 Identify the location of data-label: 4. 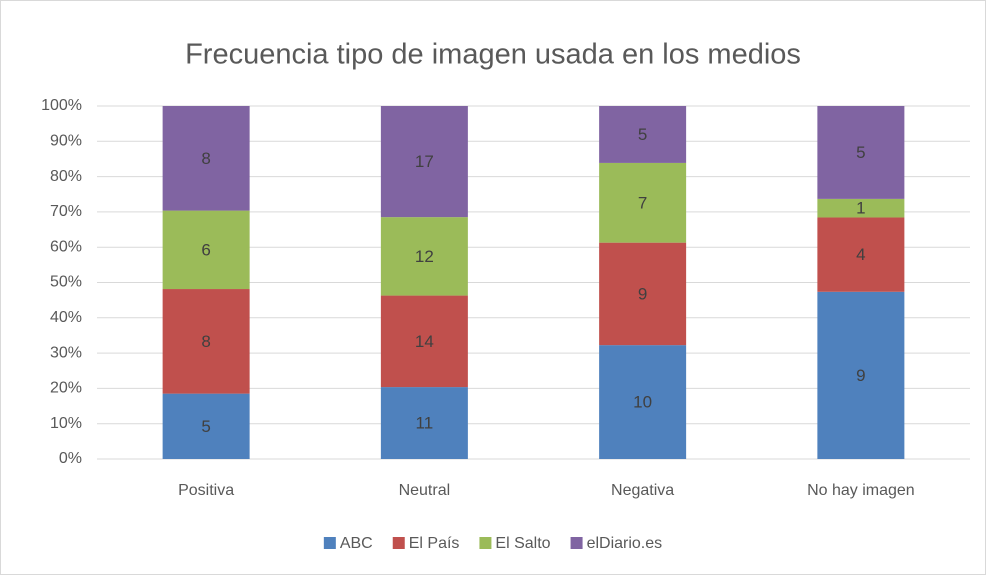
(860, 254).